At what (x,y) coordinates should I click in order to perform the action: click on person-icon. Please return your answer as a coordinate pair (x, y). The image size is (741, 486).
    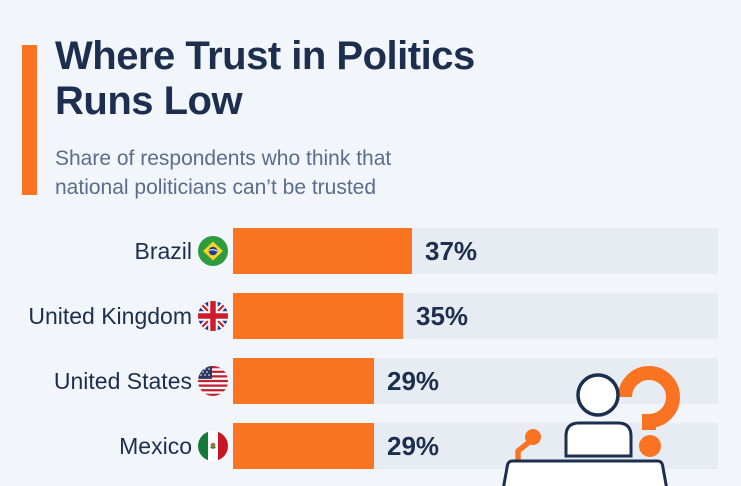
    Looking at the image, I should click on (598, 415).